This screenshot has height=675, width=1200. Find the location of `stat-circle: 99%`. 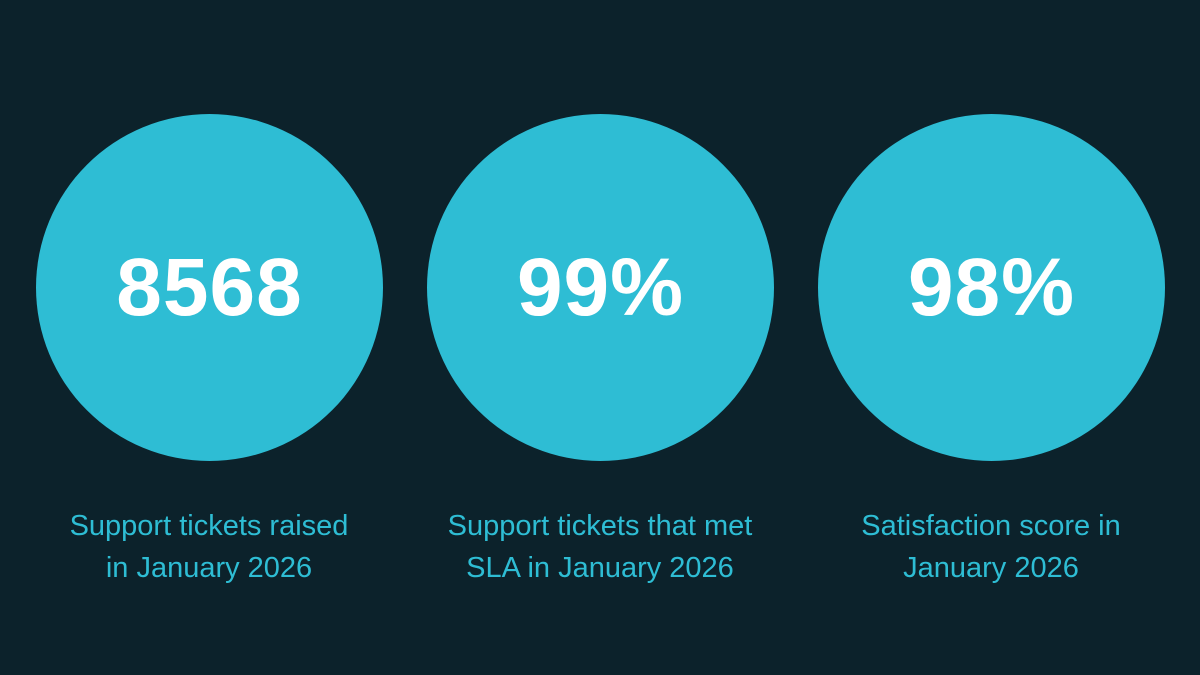

stat-circle: 99% is located at coordinates (600, 287).